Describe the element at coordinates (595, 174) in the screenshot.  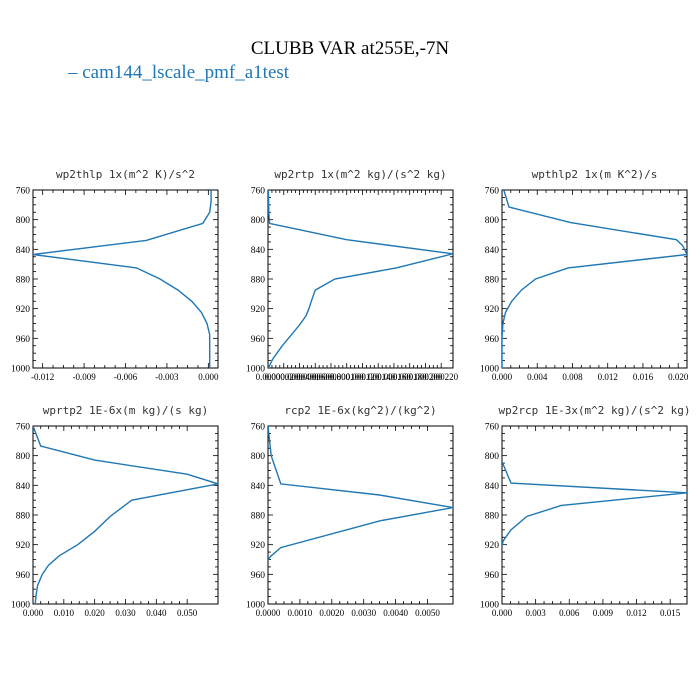
I see `panel-title: wpthlp2 1x(m K^2)/s` at that location.